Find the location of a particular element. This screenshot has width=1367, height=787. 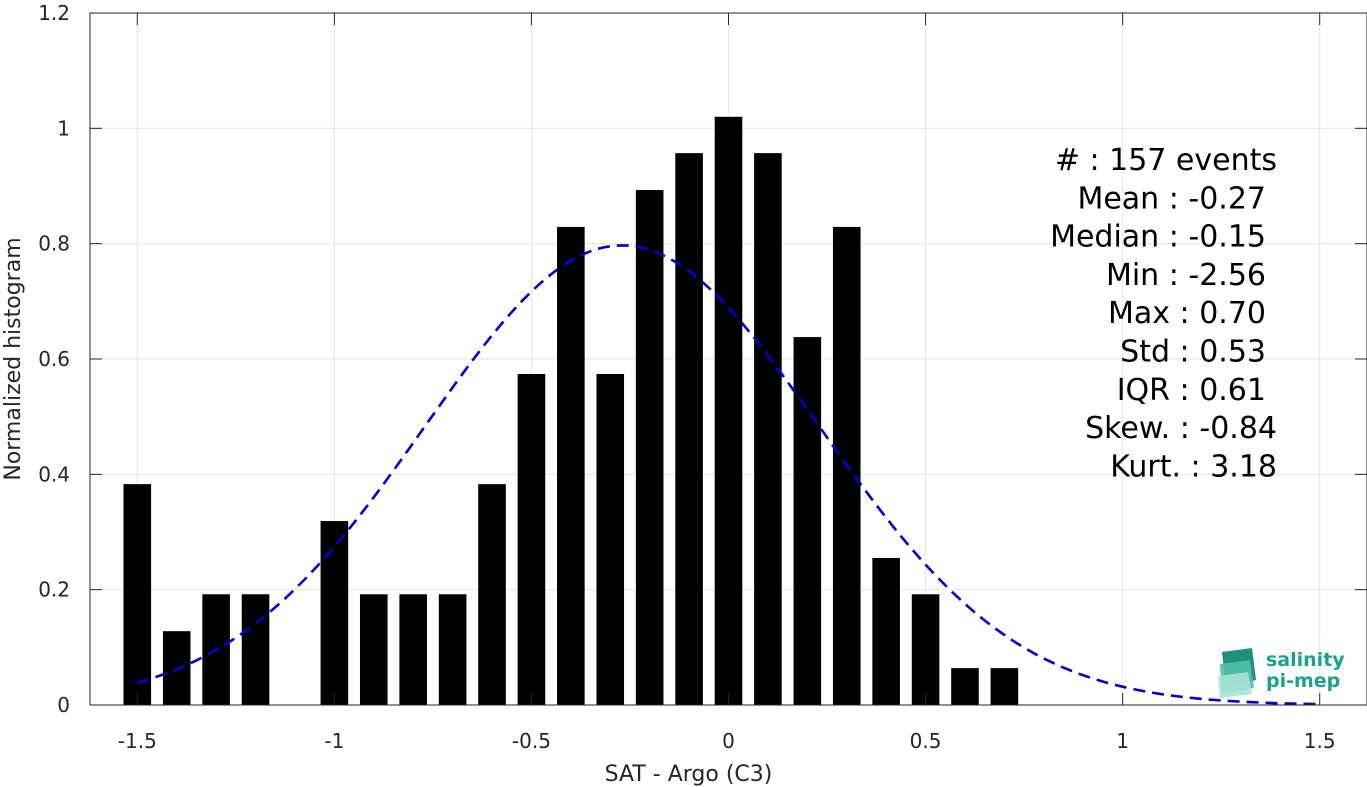

x-tick-label: 0.5 is located at coordinates (926, 741).